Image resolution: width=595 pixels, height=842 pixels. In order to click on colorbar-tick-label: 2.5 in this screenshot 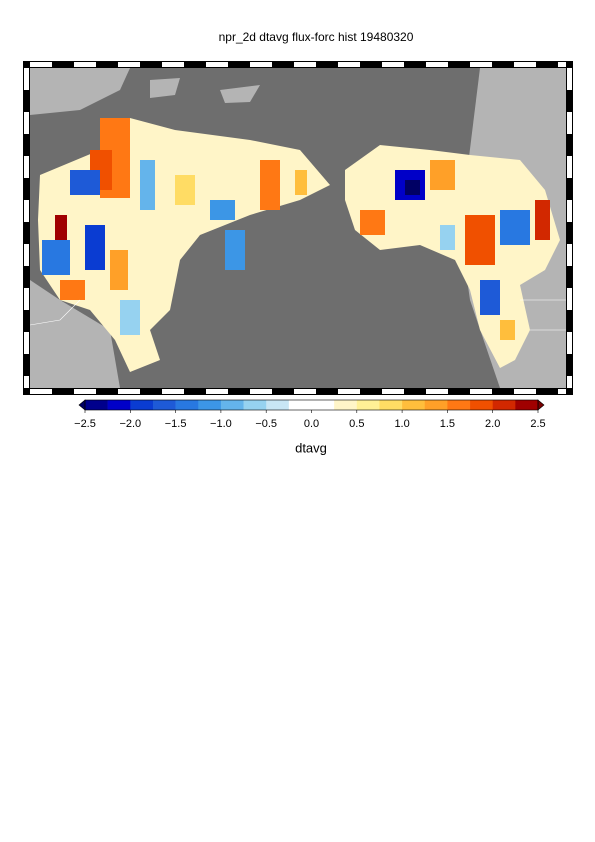, I will do `click(537, 424)`.